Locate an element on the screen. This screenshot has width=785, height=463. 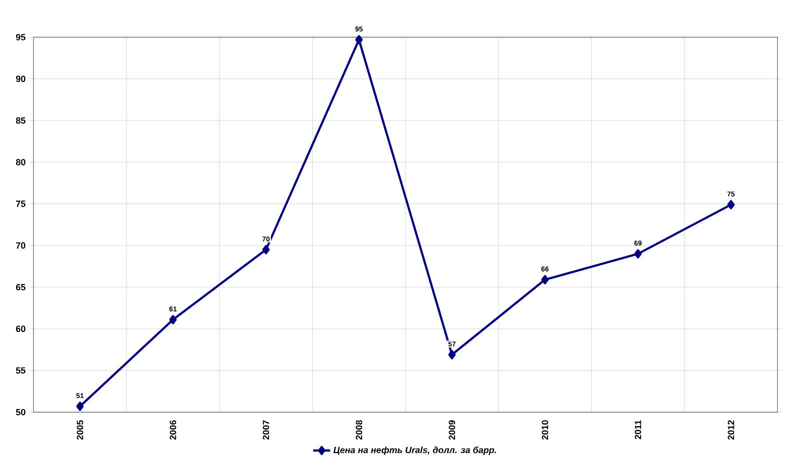
x-tick-label: 2008 is located at coordinates (359, 430).